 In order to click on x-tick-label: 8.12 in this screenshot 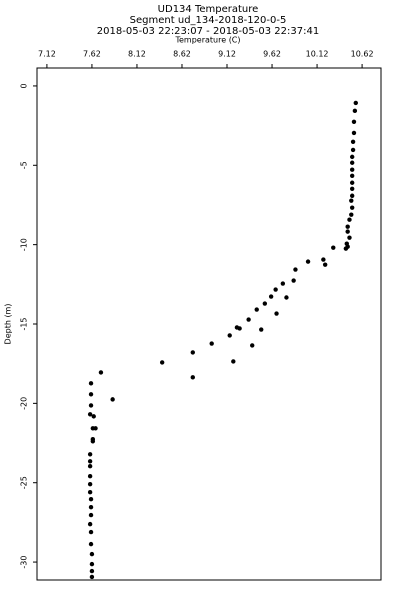, I will do `click(137, 54)`.